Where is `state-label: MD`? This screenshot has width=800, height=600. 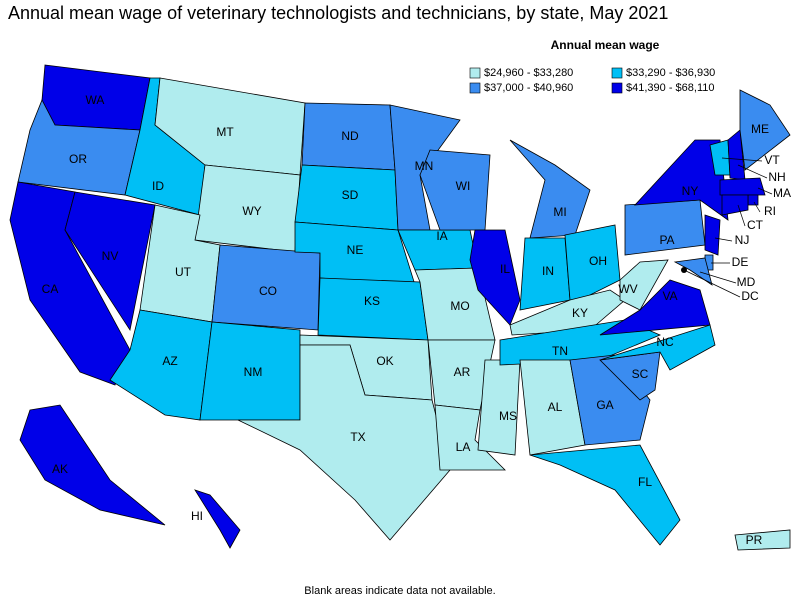 state-label: MD is located at coordinates (746, 282).